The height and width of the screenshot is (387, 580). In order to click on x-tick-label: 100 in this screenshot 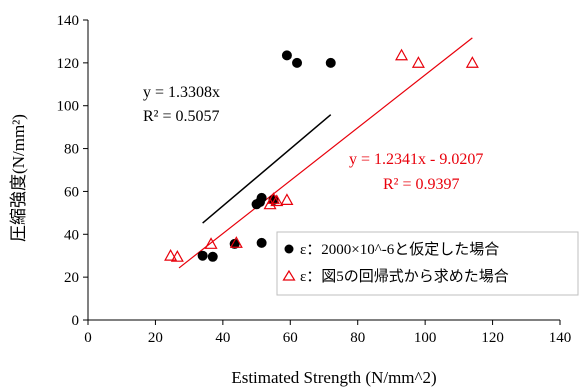, I will do `click(425, 338)`.